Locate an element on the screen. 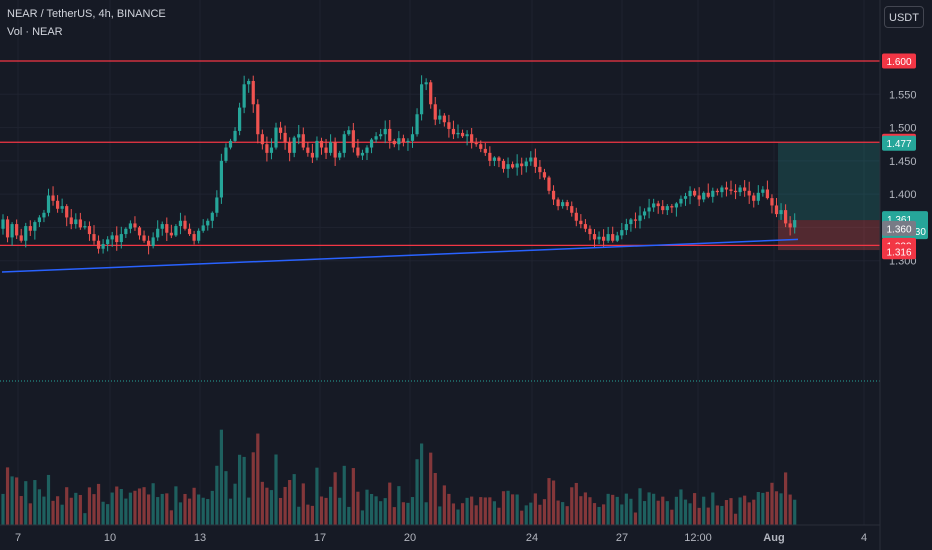  currency-button: USDT is located at coordinates (904, 17).